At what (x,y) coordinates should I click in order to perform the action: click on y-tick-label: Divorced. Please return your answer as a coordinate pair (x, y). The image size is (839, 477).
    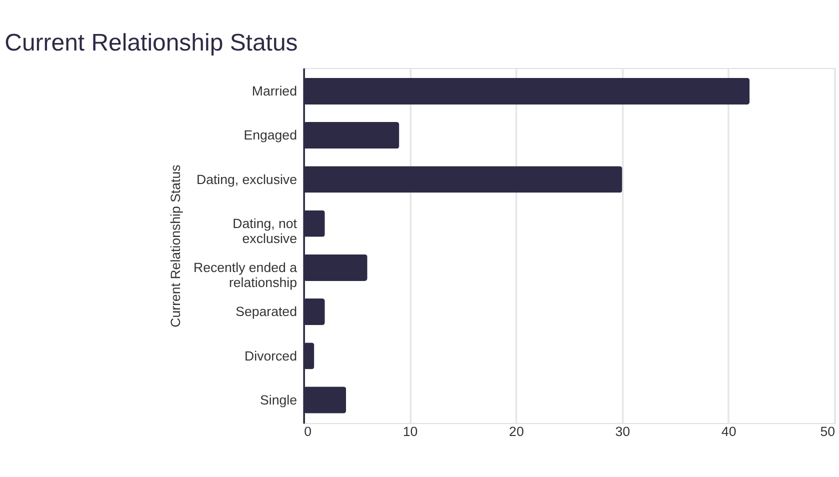
    Looking at the image, I should click on (270, 356).